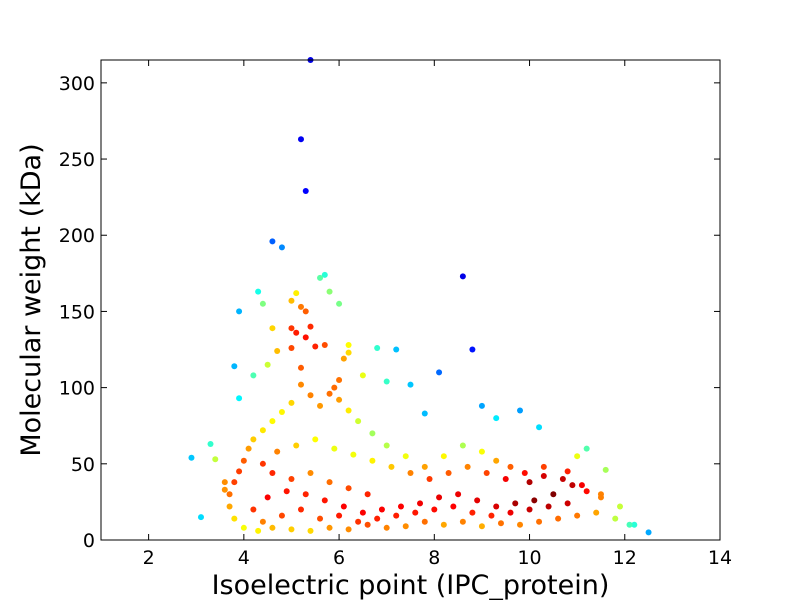 Image resolution: width=800 pixels, height=600 pixels. Describe the element at coordinates (31, 299) in the screenshot. I see `y-axis-label: Molecular weight (kDa)` at that location.